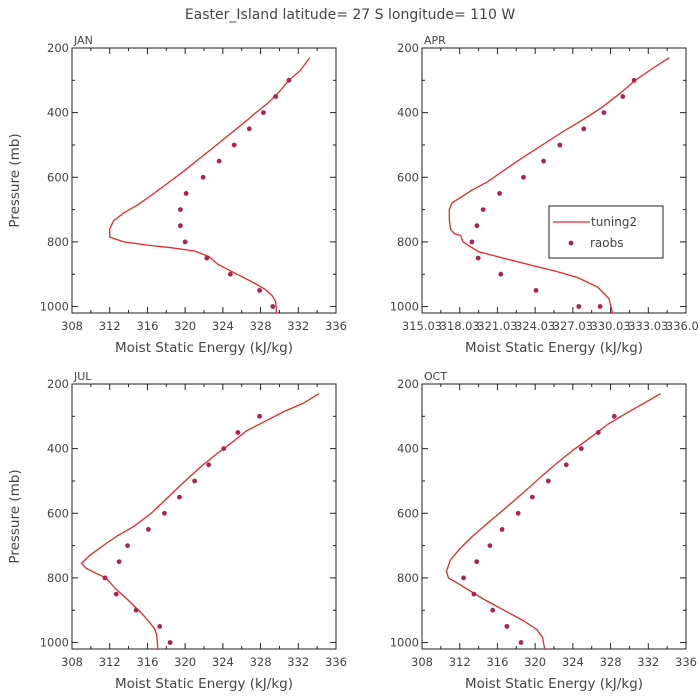  I want to click on x-tick-label: 320, so click(185, 662).